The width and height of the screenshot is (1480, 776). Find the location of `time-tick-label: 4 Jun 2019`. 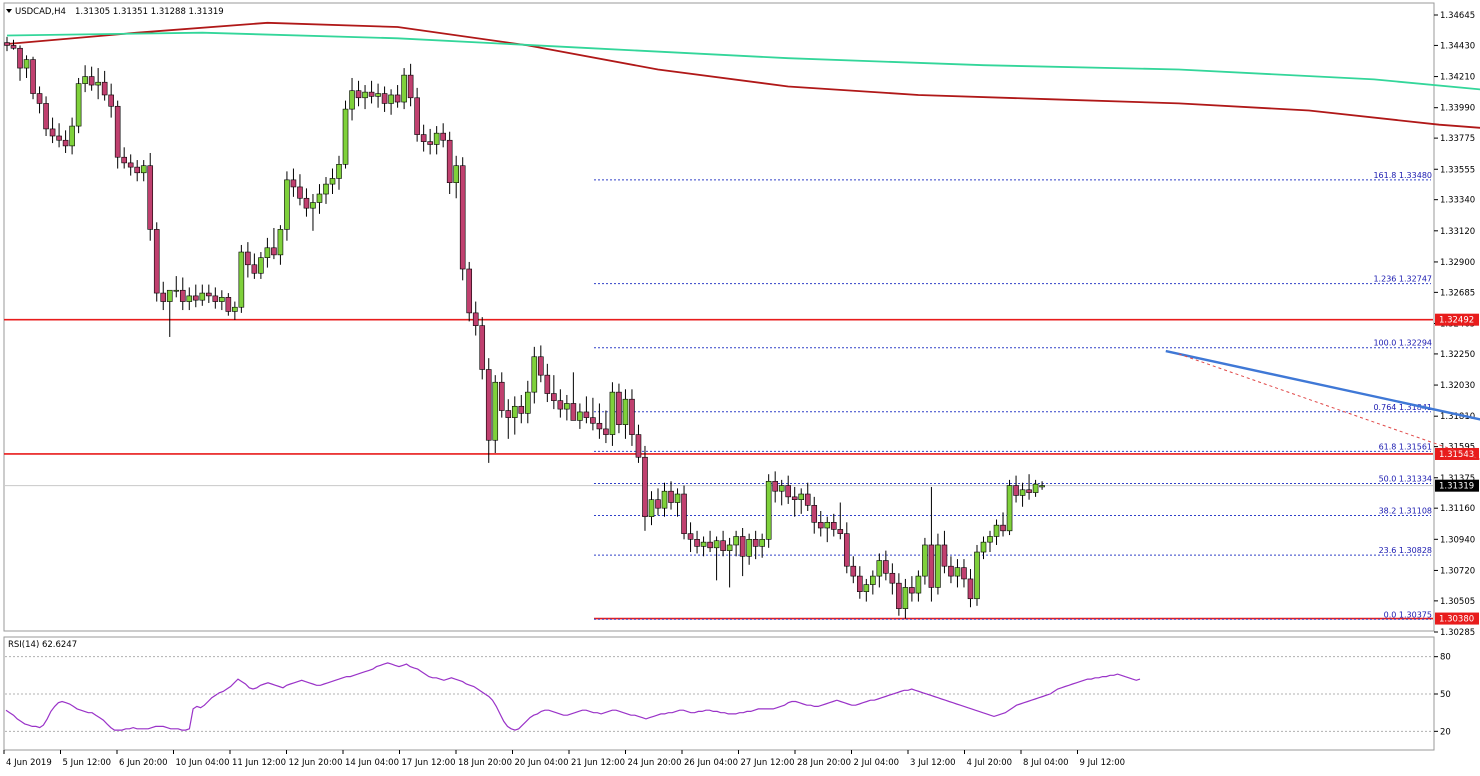

time-tick-label: 4 Jun 2019 is located at coordinates (29, 763).